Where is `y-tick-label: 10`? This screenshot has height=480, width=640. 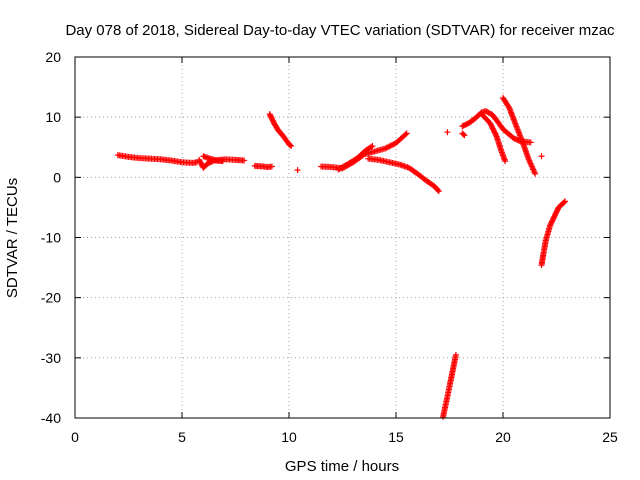 y-tick-label: 10 is located at coordinates (53, 117).